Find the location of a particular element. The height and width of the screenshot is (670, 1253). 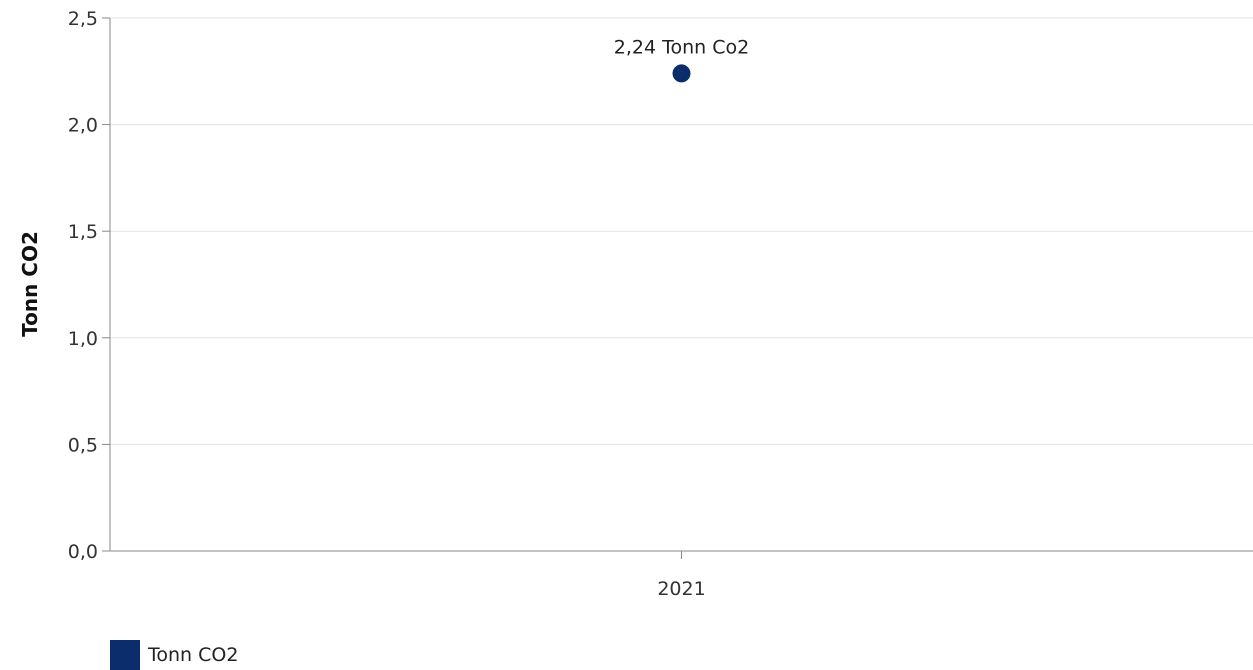

legend-label: Tonn CO2 is located at coordinates (193, 655).